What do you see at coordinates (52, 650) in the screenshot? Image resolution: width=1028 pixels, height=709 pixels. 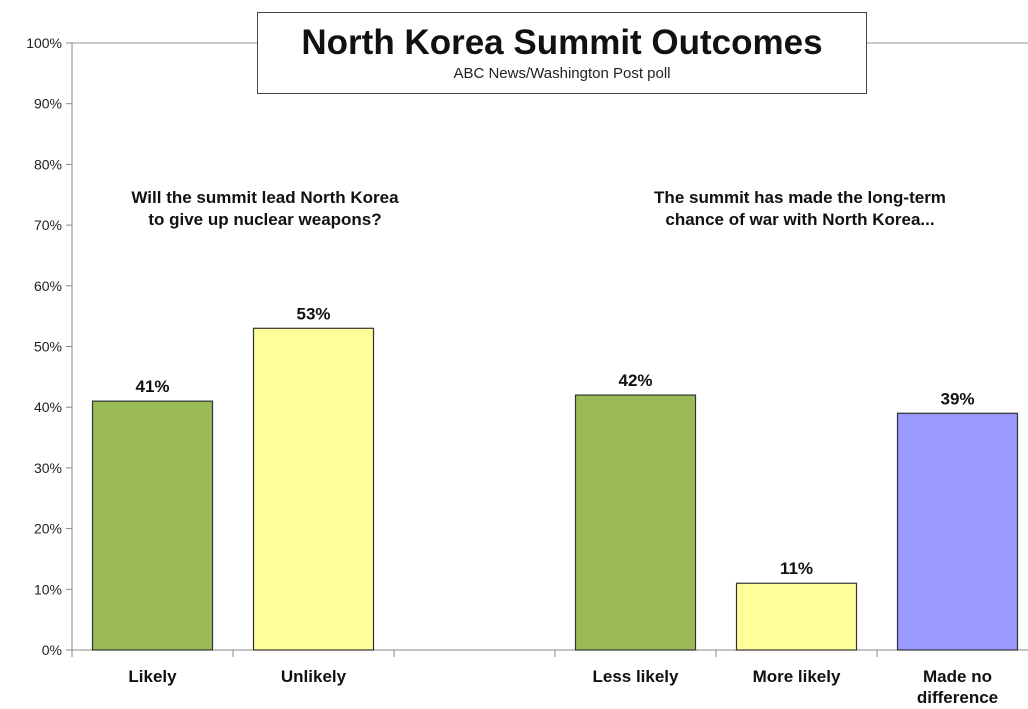 I see `y-tick-label: 0%` at bounding box center [52, 650].